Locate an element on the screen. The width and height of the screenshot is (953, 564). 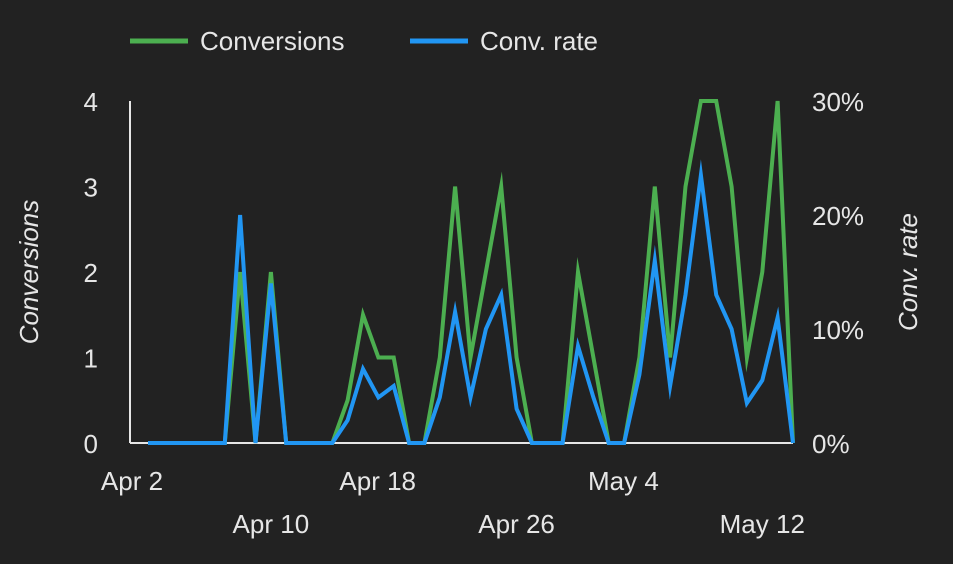
legend-label: Conversions is located at coordinates (272, 41).